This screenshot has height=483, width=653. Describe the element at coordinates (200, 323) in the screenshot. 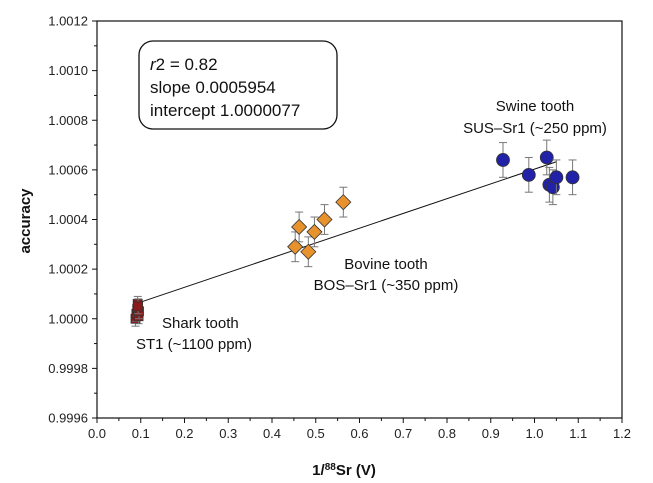

I see `annotation-shark-line1: Shark tooth` at that location.